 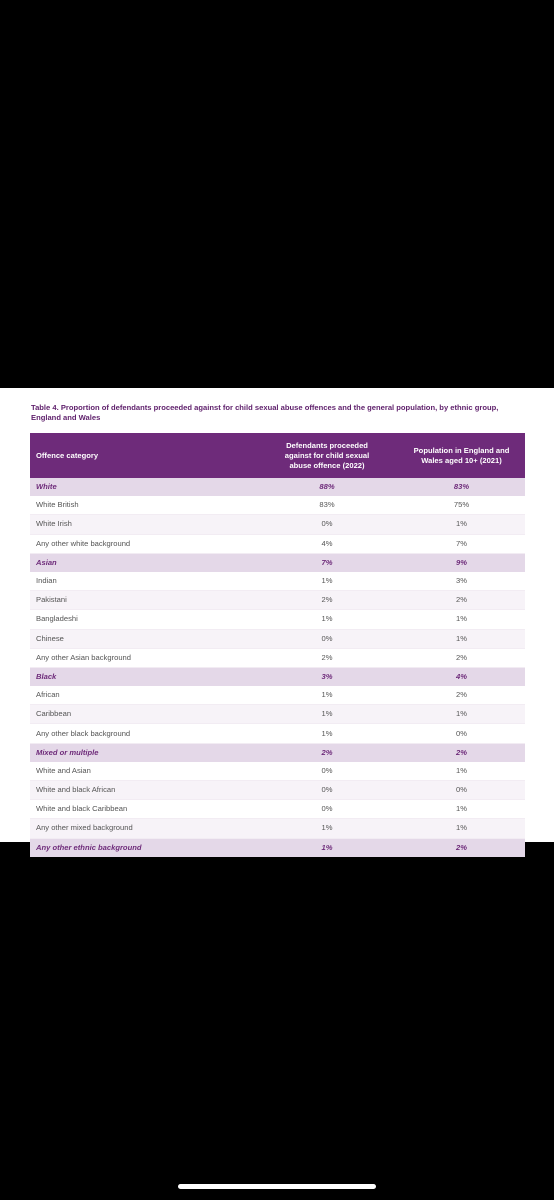 I want to click on table-row: Chinese 0% 1%, so click(x=277, y=639).